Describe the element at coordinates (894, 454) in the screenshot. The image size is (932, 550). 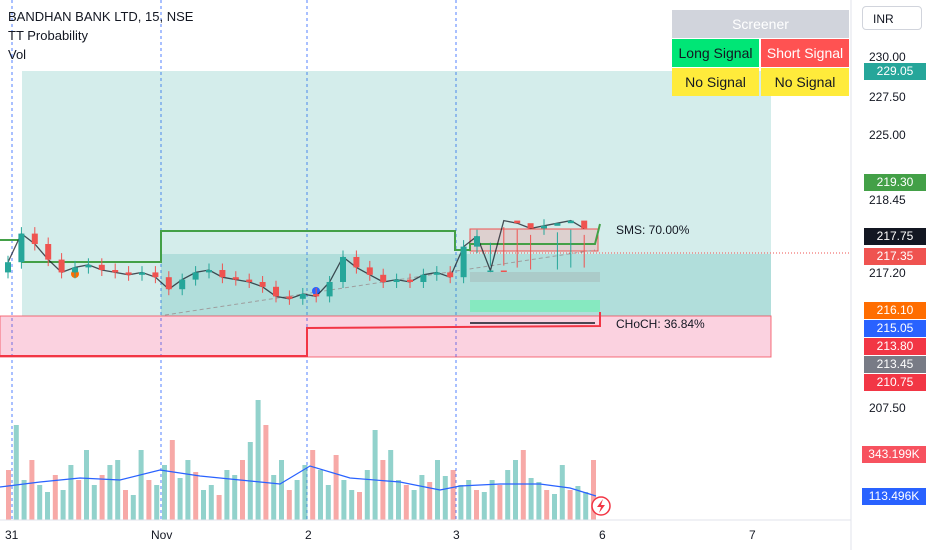
I see `volume-label-last: 343.199K` at that location.